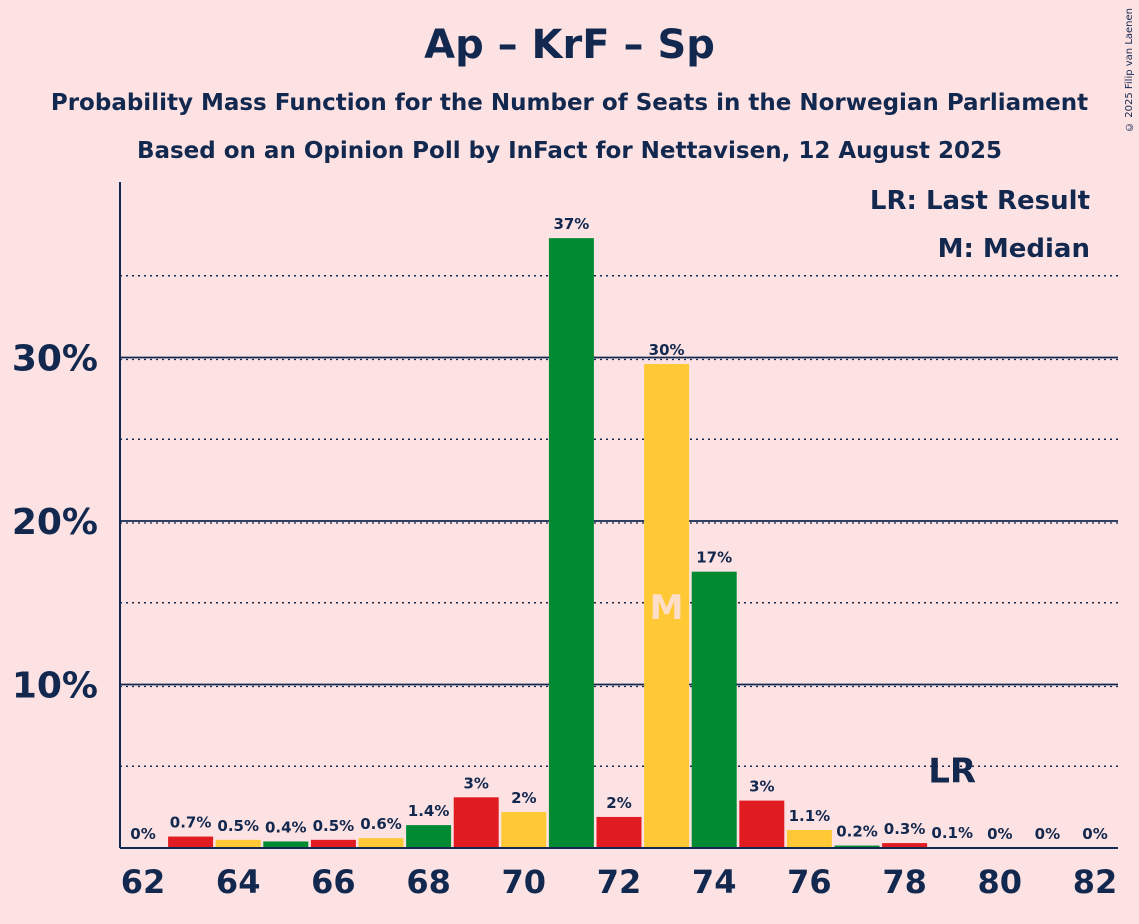 The height and width of the screenshot is (924, 1139). I want to click on x-tick-label: 66, so click(333, 882).